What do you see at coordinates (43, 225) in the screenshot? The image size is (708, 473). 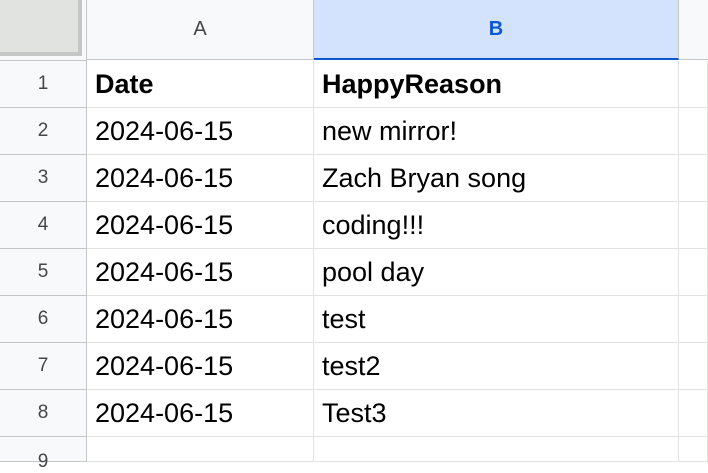 I see `row-header: 4` at bounding box center [43, 225].